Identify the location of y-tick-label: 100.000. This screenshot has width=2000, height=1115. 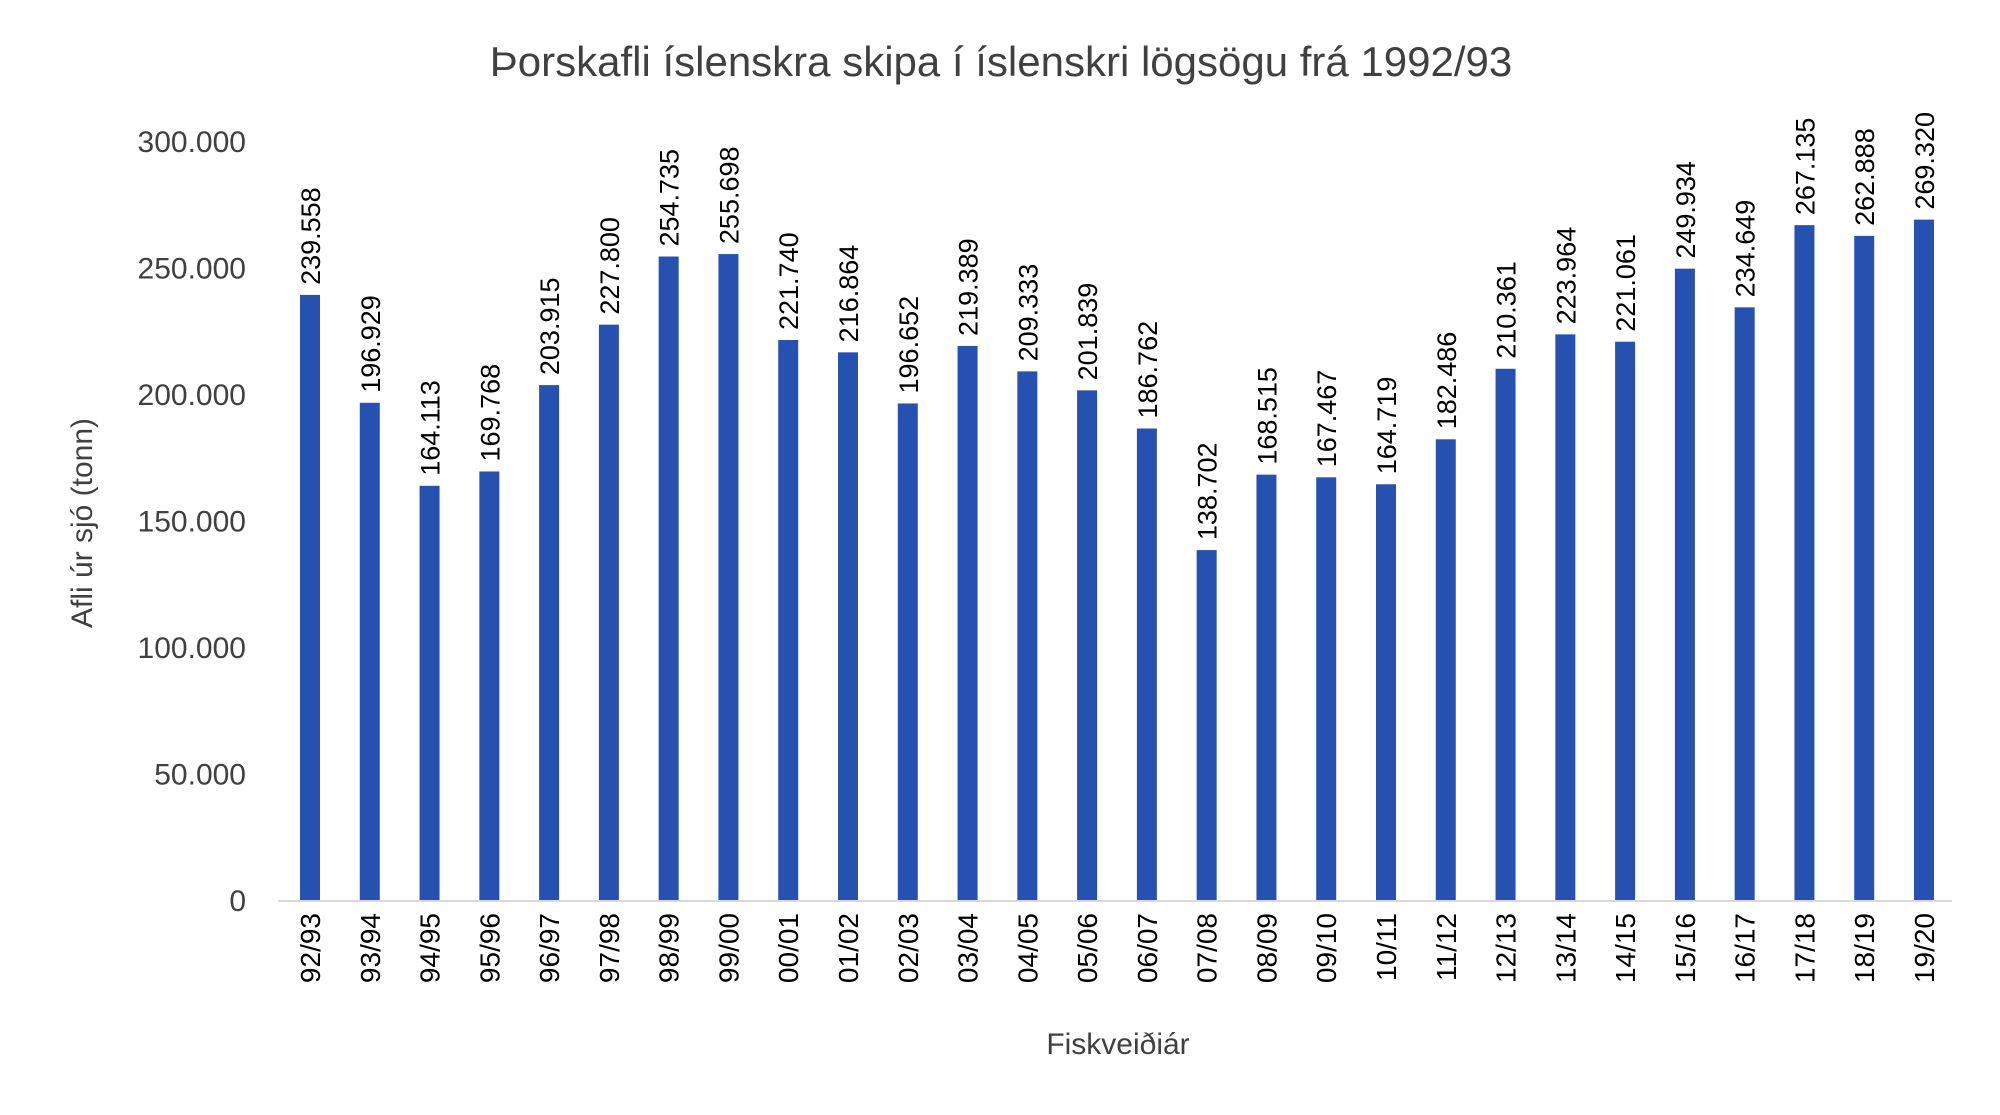
(192, 648).